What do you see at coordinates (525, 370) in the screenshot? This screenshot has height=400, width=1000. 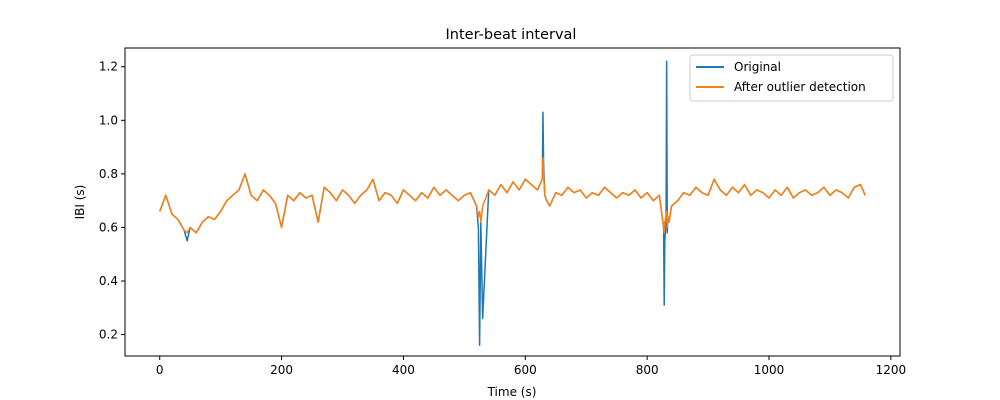 I see `x-tick-label: 600` at bounding box center [525, 370].